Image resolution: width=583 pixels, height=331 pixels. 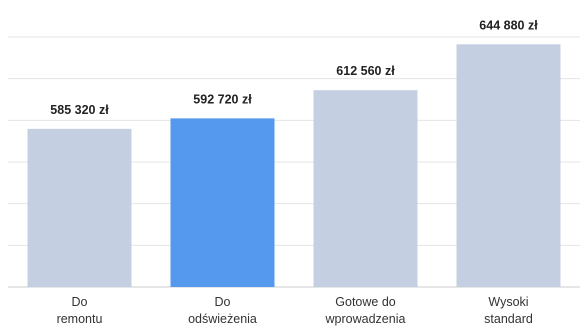 What do you see at coordinates (79, 110) in the screenshot?
I see `bar-value-label: 585 320 zł` at bounding box center [79, 110].